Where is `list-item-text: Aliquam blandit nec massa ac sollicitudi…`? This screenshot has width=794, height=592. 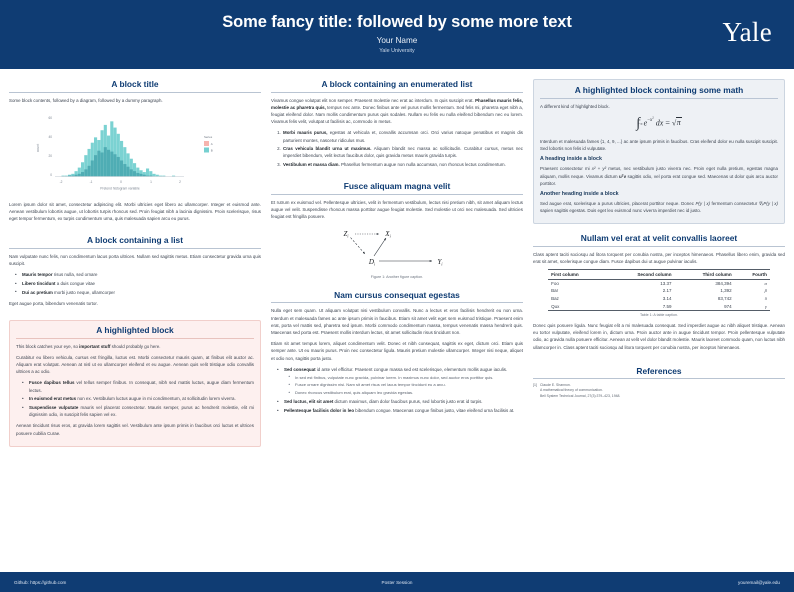
list-item-text: Aliquam blandit nec massa ac sollicitudi… is located at coordinates (403, 152).